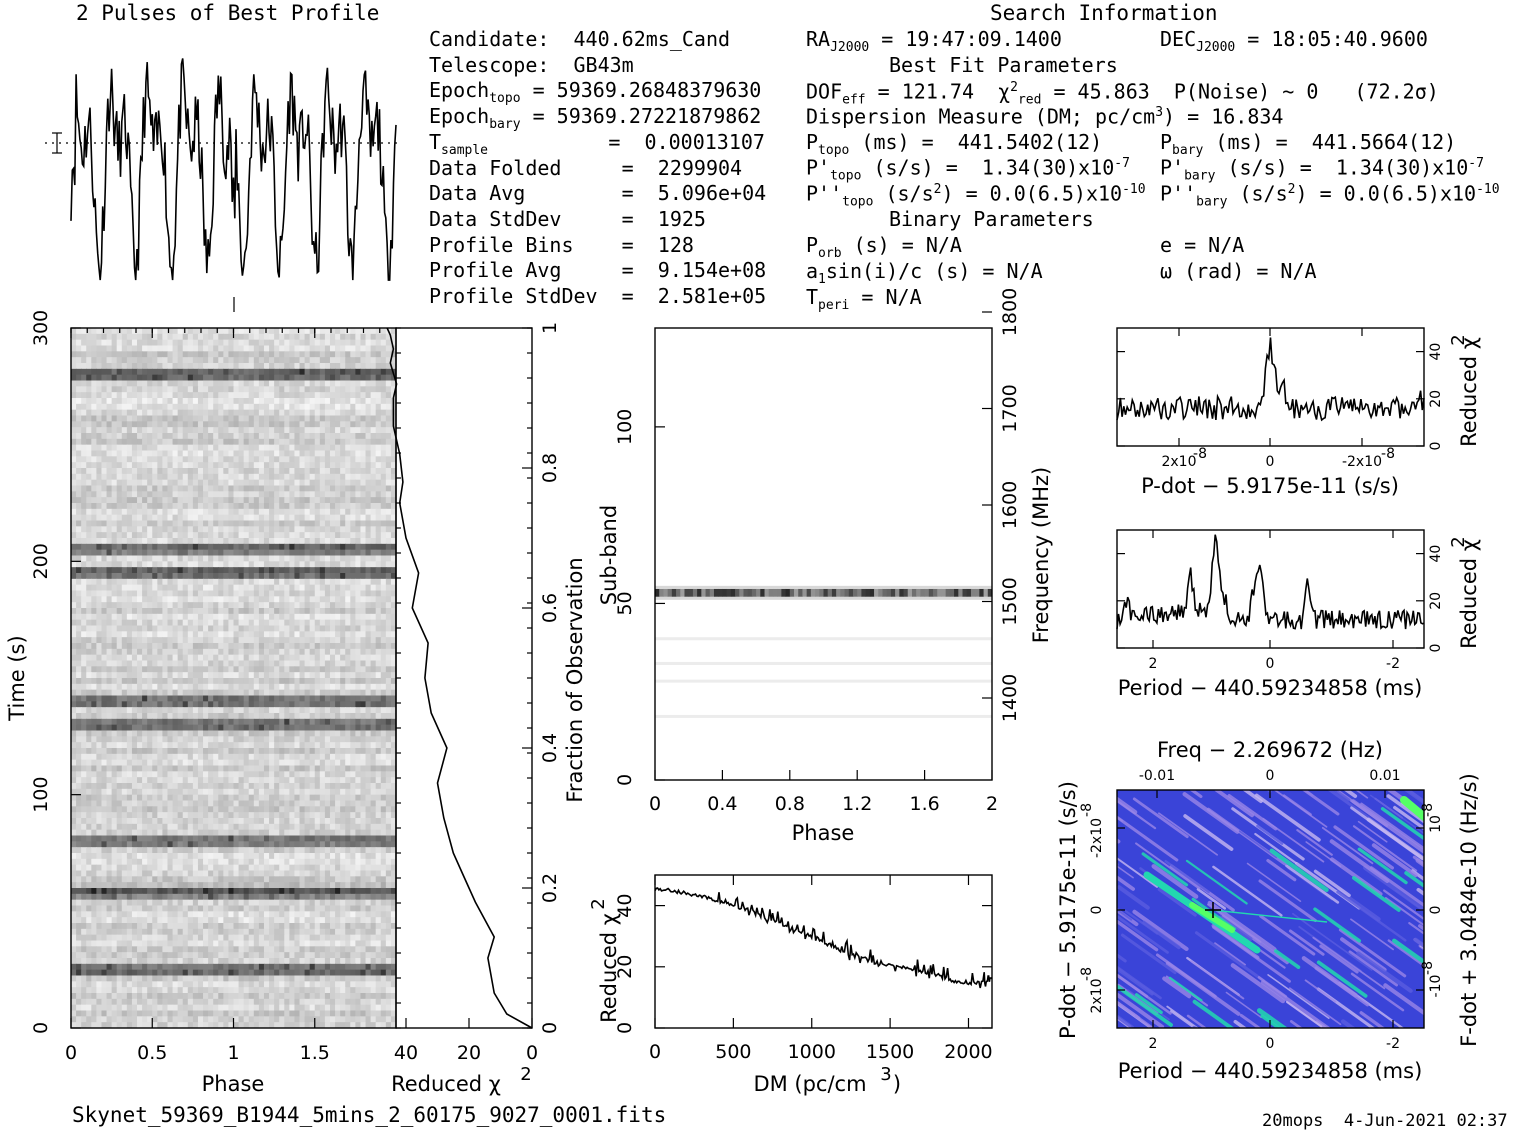 The image size is (1517, 1133). I want to click on y2-tick-label: 0, so click(1436, 910).